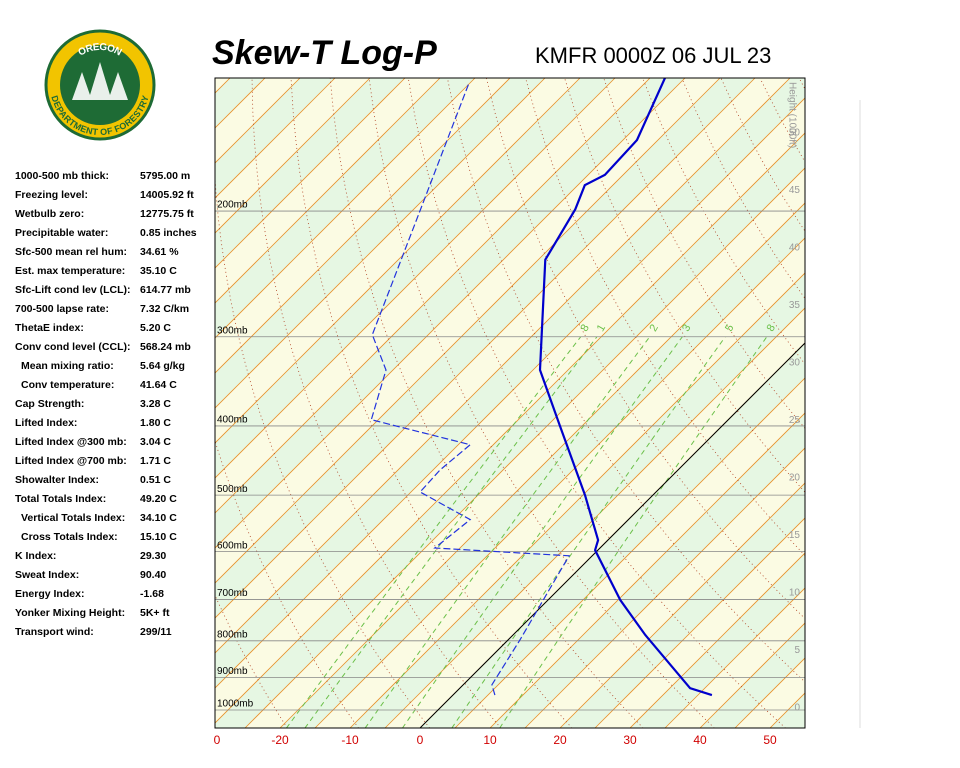 Image resolution: width=960 pixels, height=768 pixels. I want to click on height-tick-label: 45, so click(795, 190).